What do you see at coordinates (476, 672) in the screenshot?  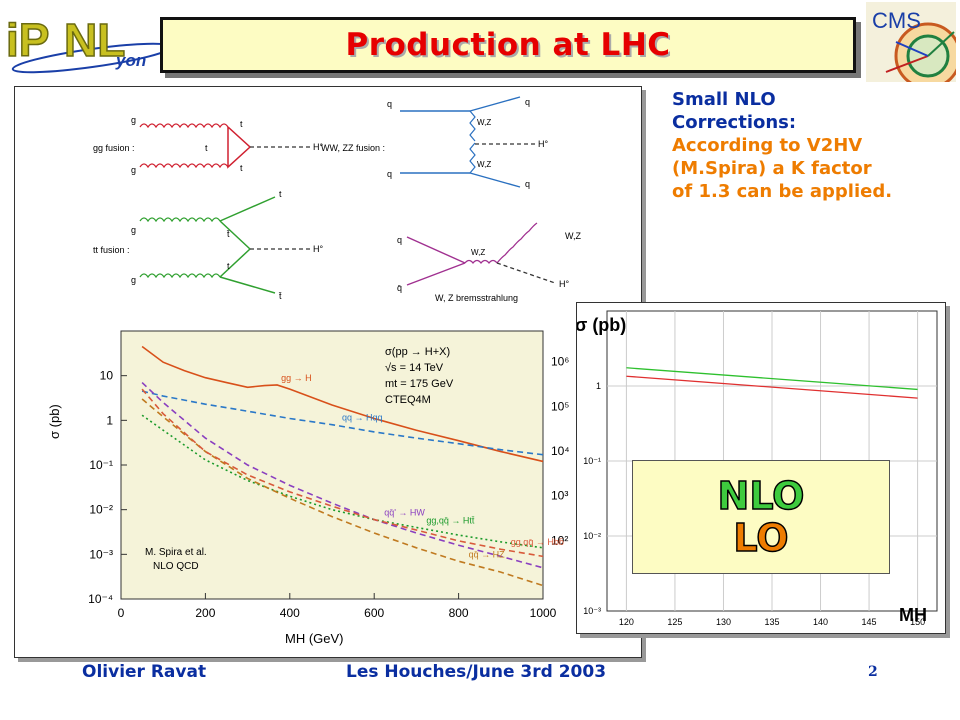 I see `footer-event: Les Houches/June 3rd 2003` at bounding box center [476, 672].